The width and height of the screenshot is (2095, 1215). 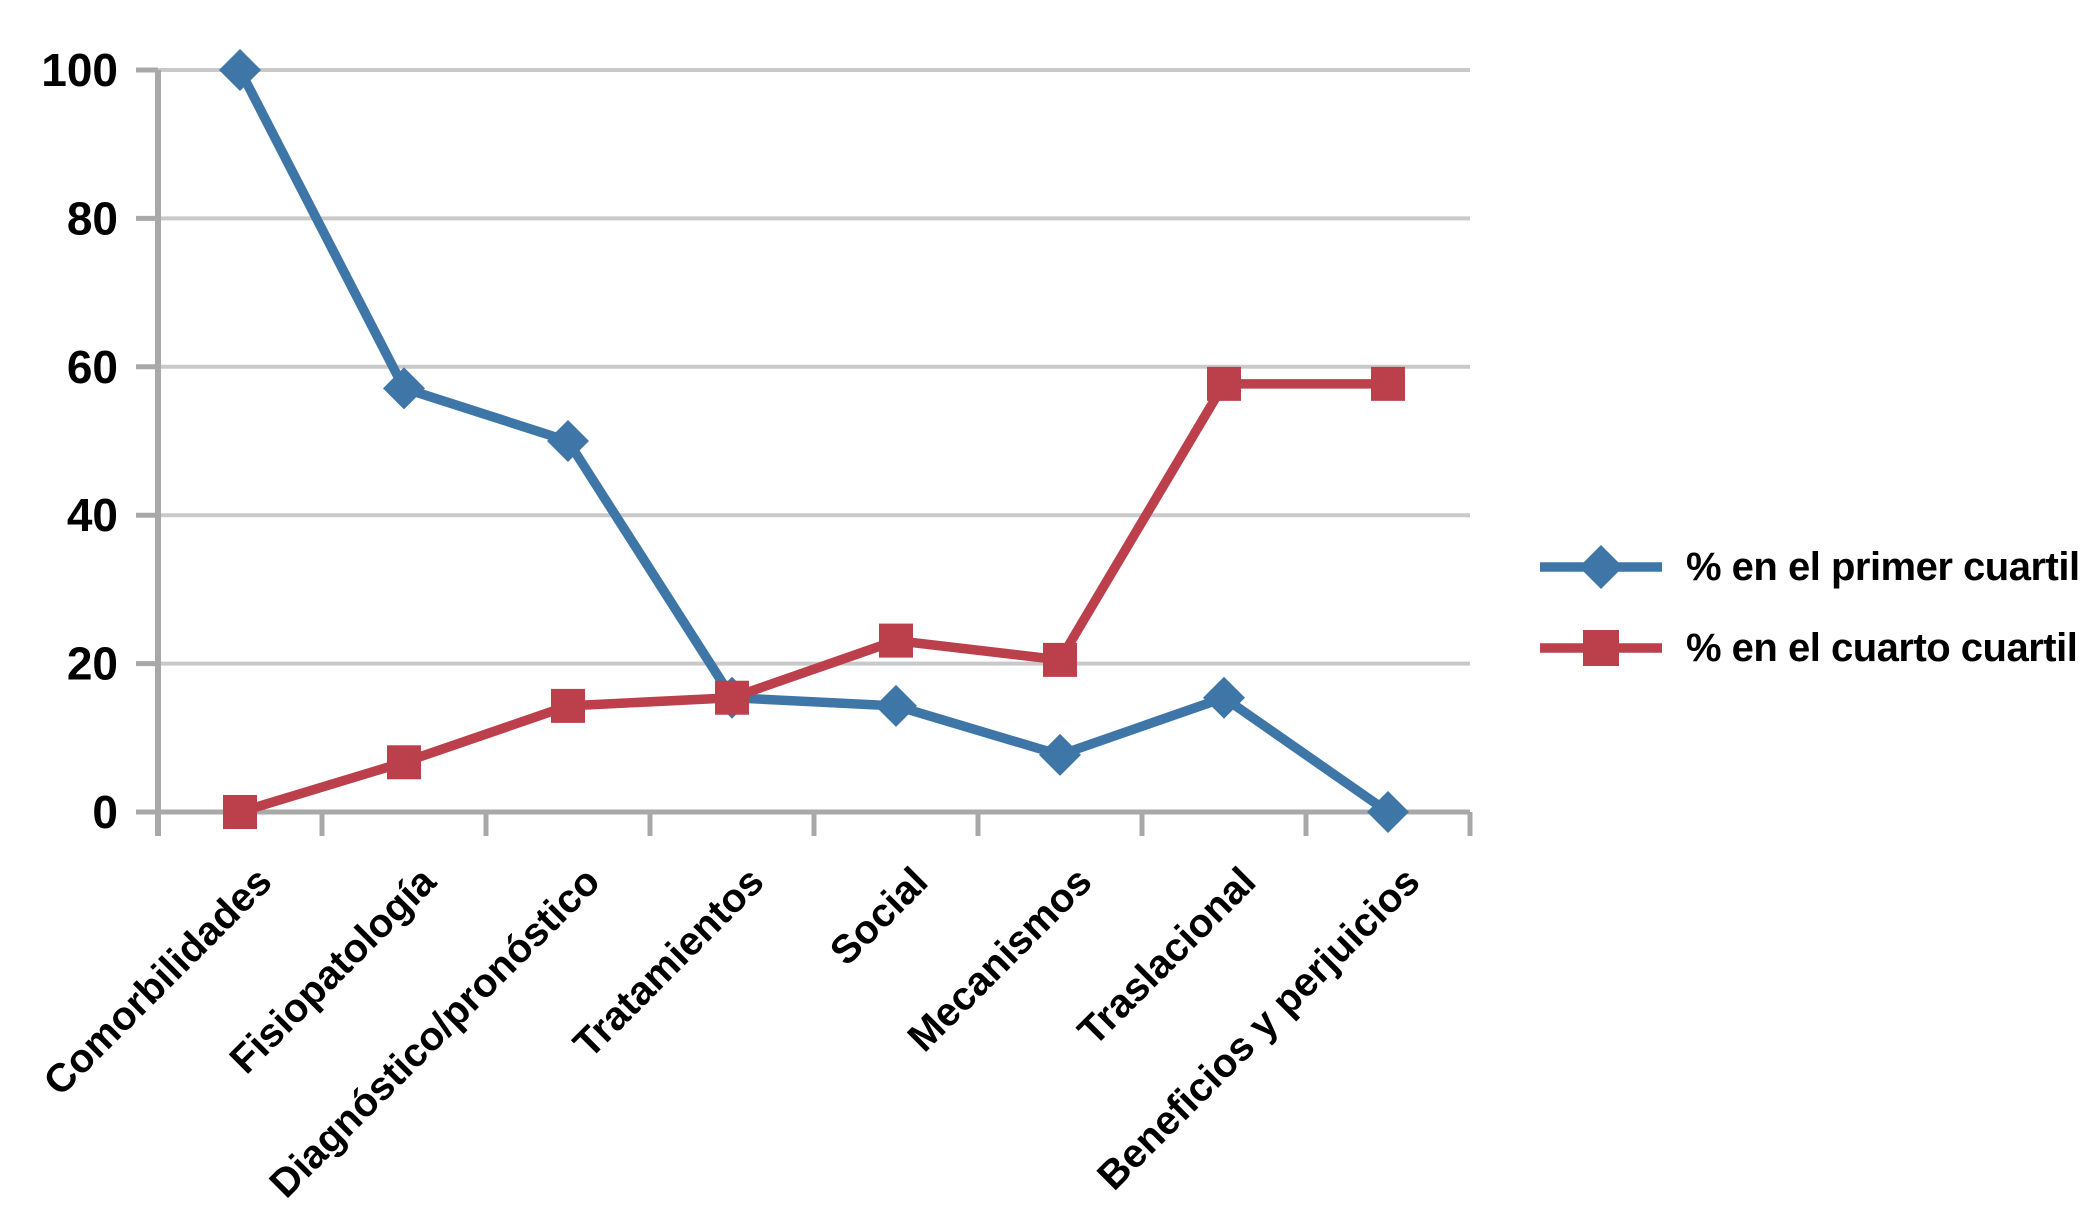 What do you see at coordinates (1388, 383) in the screenshot?
I see `marker-cuarto-7-square-icon` at bounding box center [1388, 383].